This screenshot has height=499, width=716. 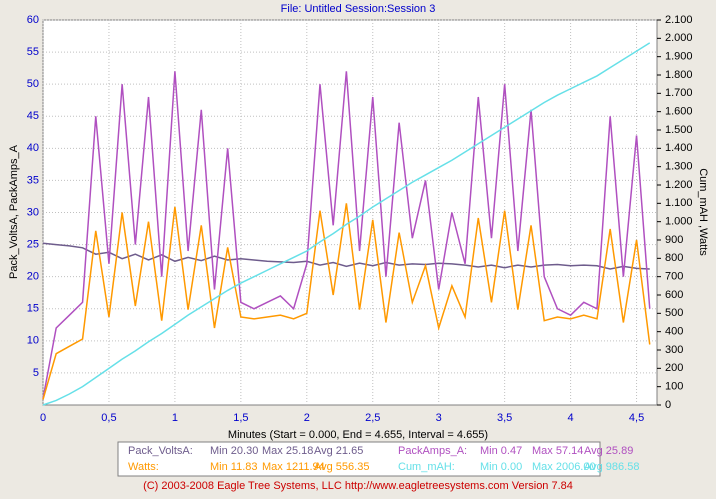 What do you see at coordinates (432, 451) in the screenshot?
I see `legend-label: PackAmps_A:` at bounding box center [432, 451].